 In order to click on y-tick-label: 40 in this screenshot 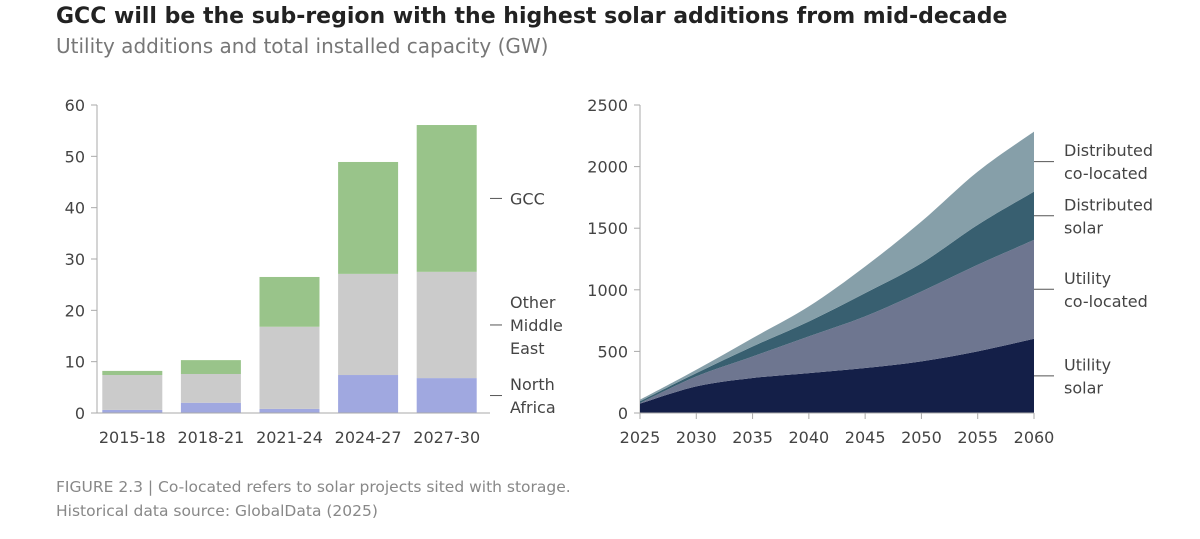, I will do `click(75, 208)`.